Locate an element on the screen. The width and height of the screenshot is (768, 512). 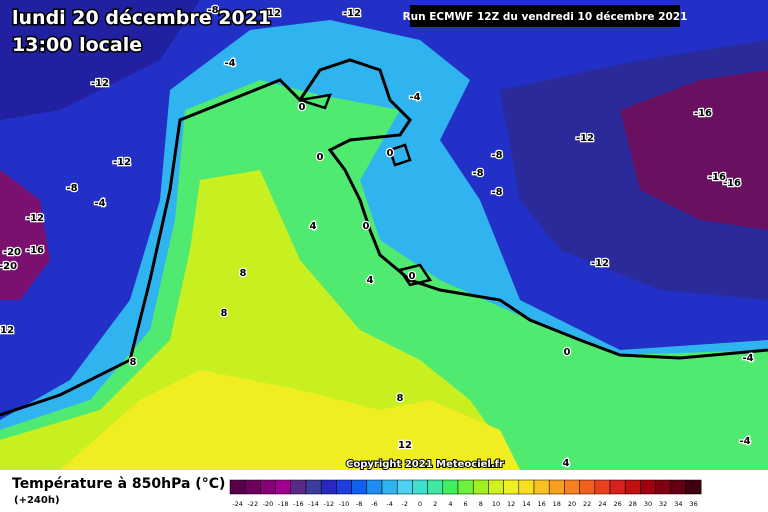
legend-tick: 6 is located at coordinates (466, 504).